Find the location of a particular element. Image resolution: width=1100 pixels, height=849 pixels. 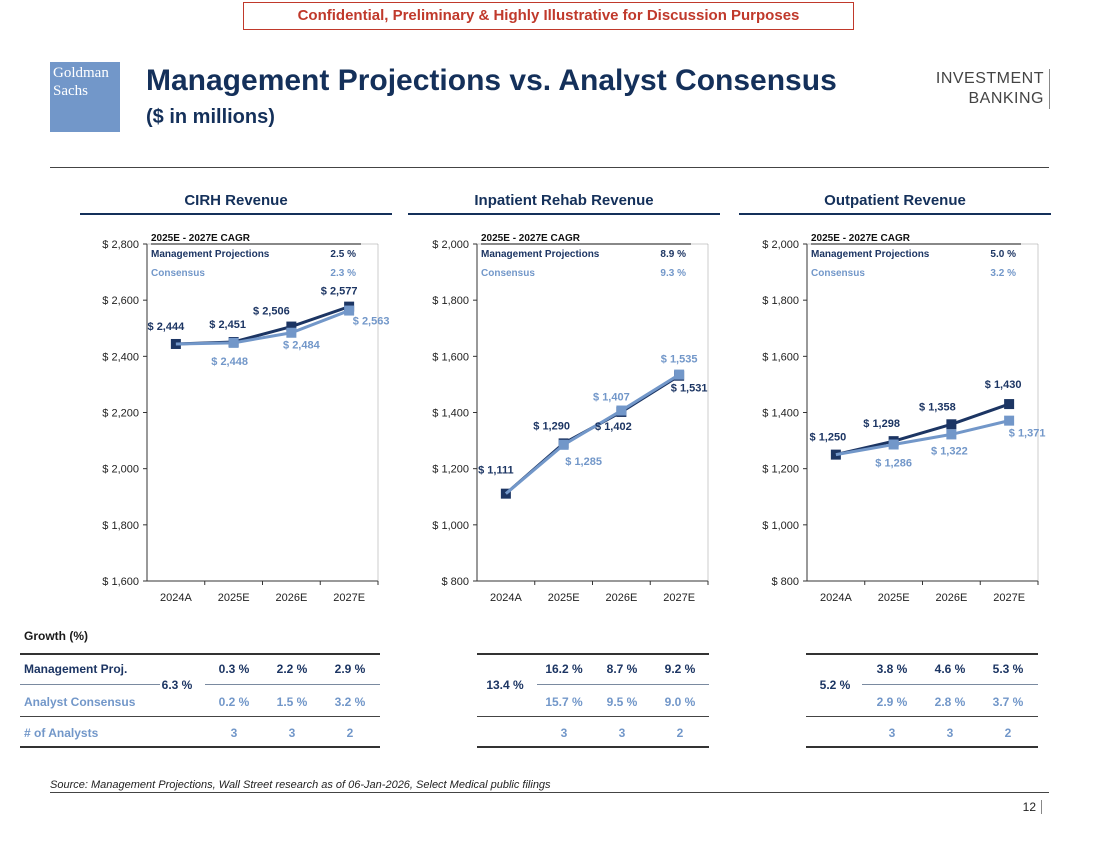

management-data-label: $ 2,577 is located at coordinates (339, 292).